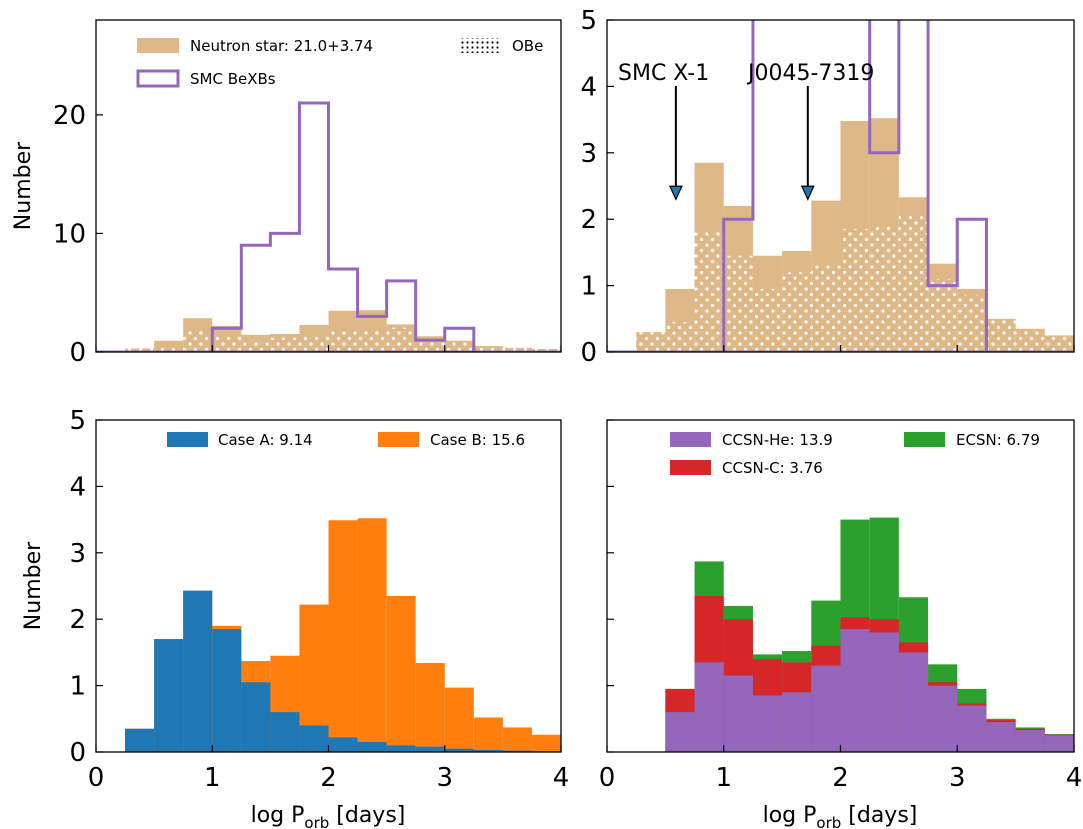 The width and height of the screenshot is (1083, 829). I want to click on panel-bottom-right-xtick-label: 3, so click(957, 778).